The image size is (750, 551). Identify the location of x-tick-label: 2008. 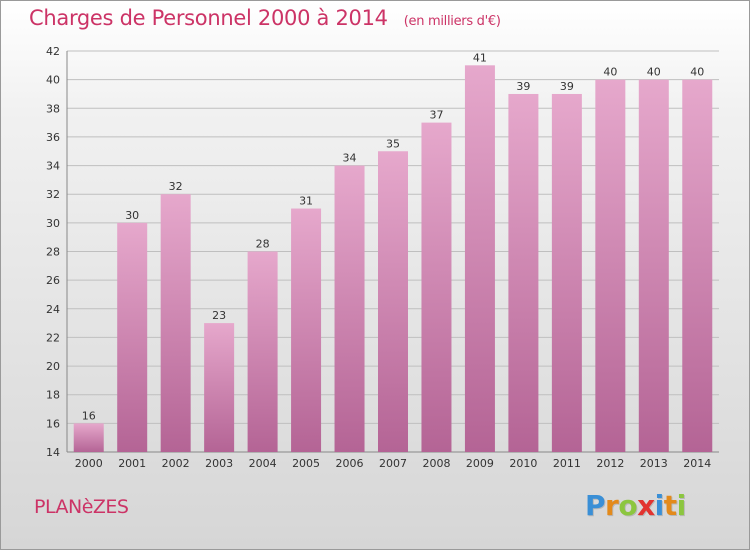
(436, 463).